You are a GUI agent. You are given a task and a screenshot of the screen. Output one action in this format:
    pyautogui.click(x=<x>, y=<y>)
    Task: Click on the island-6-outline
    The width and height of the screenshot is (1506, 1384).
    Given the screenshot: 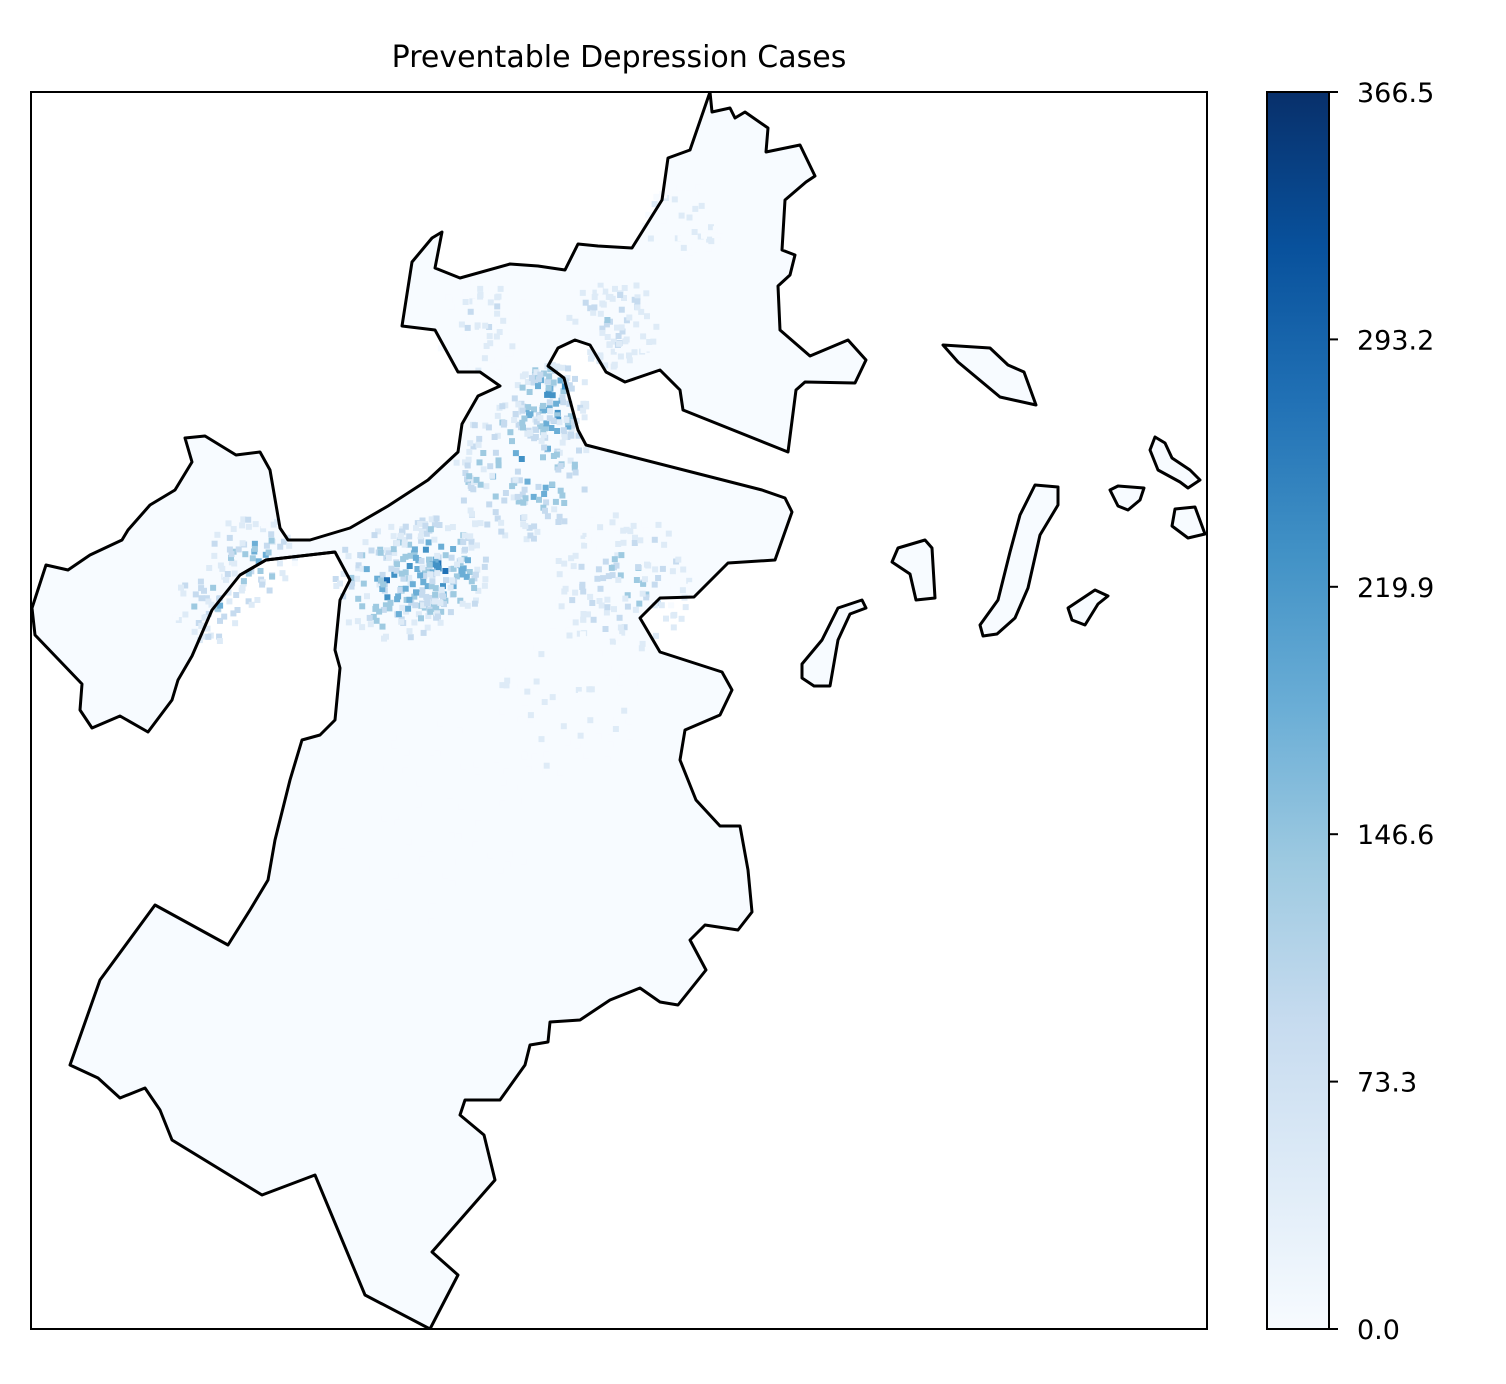 What is the action you would take?
    pyautogui.click(x=913, y=570)
    